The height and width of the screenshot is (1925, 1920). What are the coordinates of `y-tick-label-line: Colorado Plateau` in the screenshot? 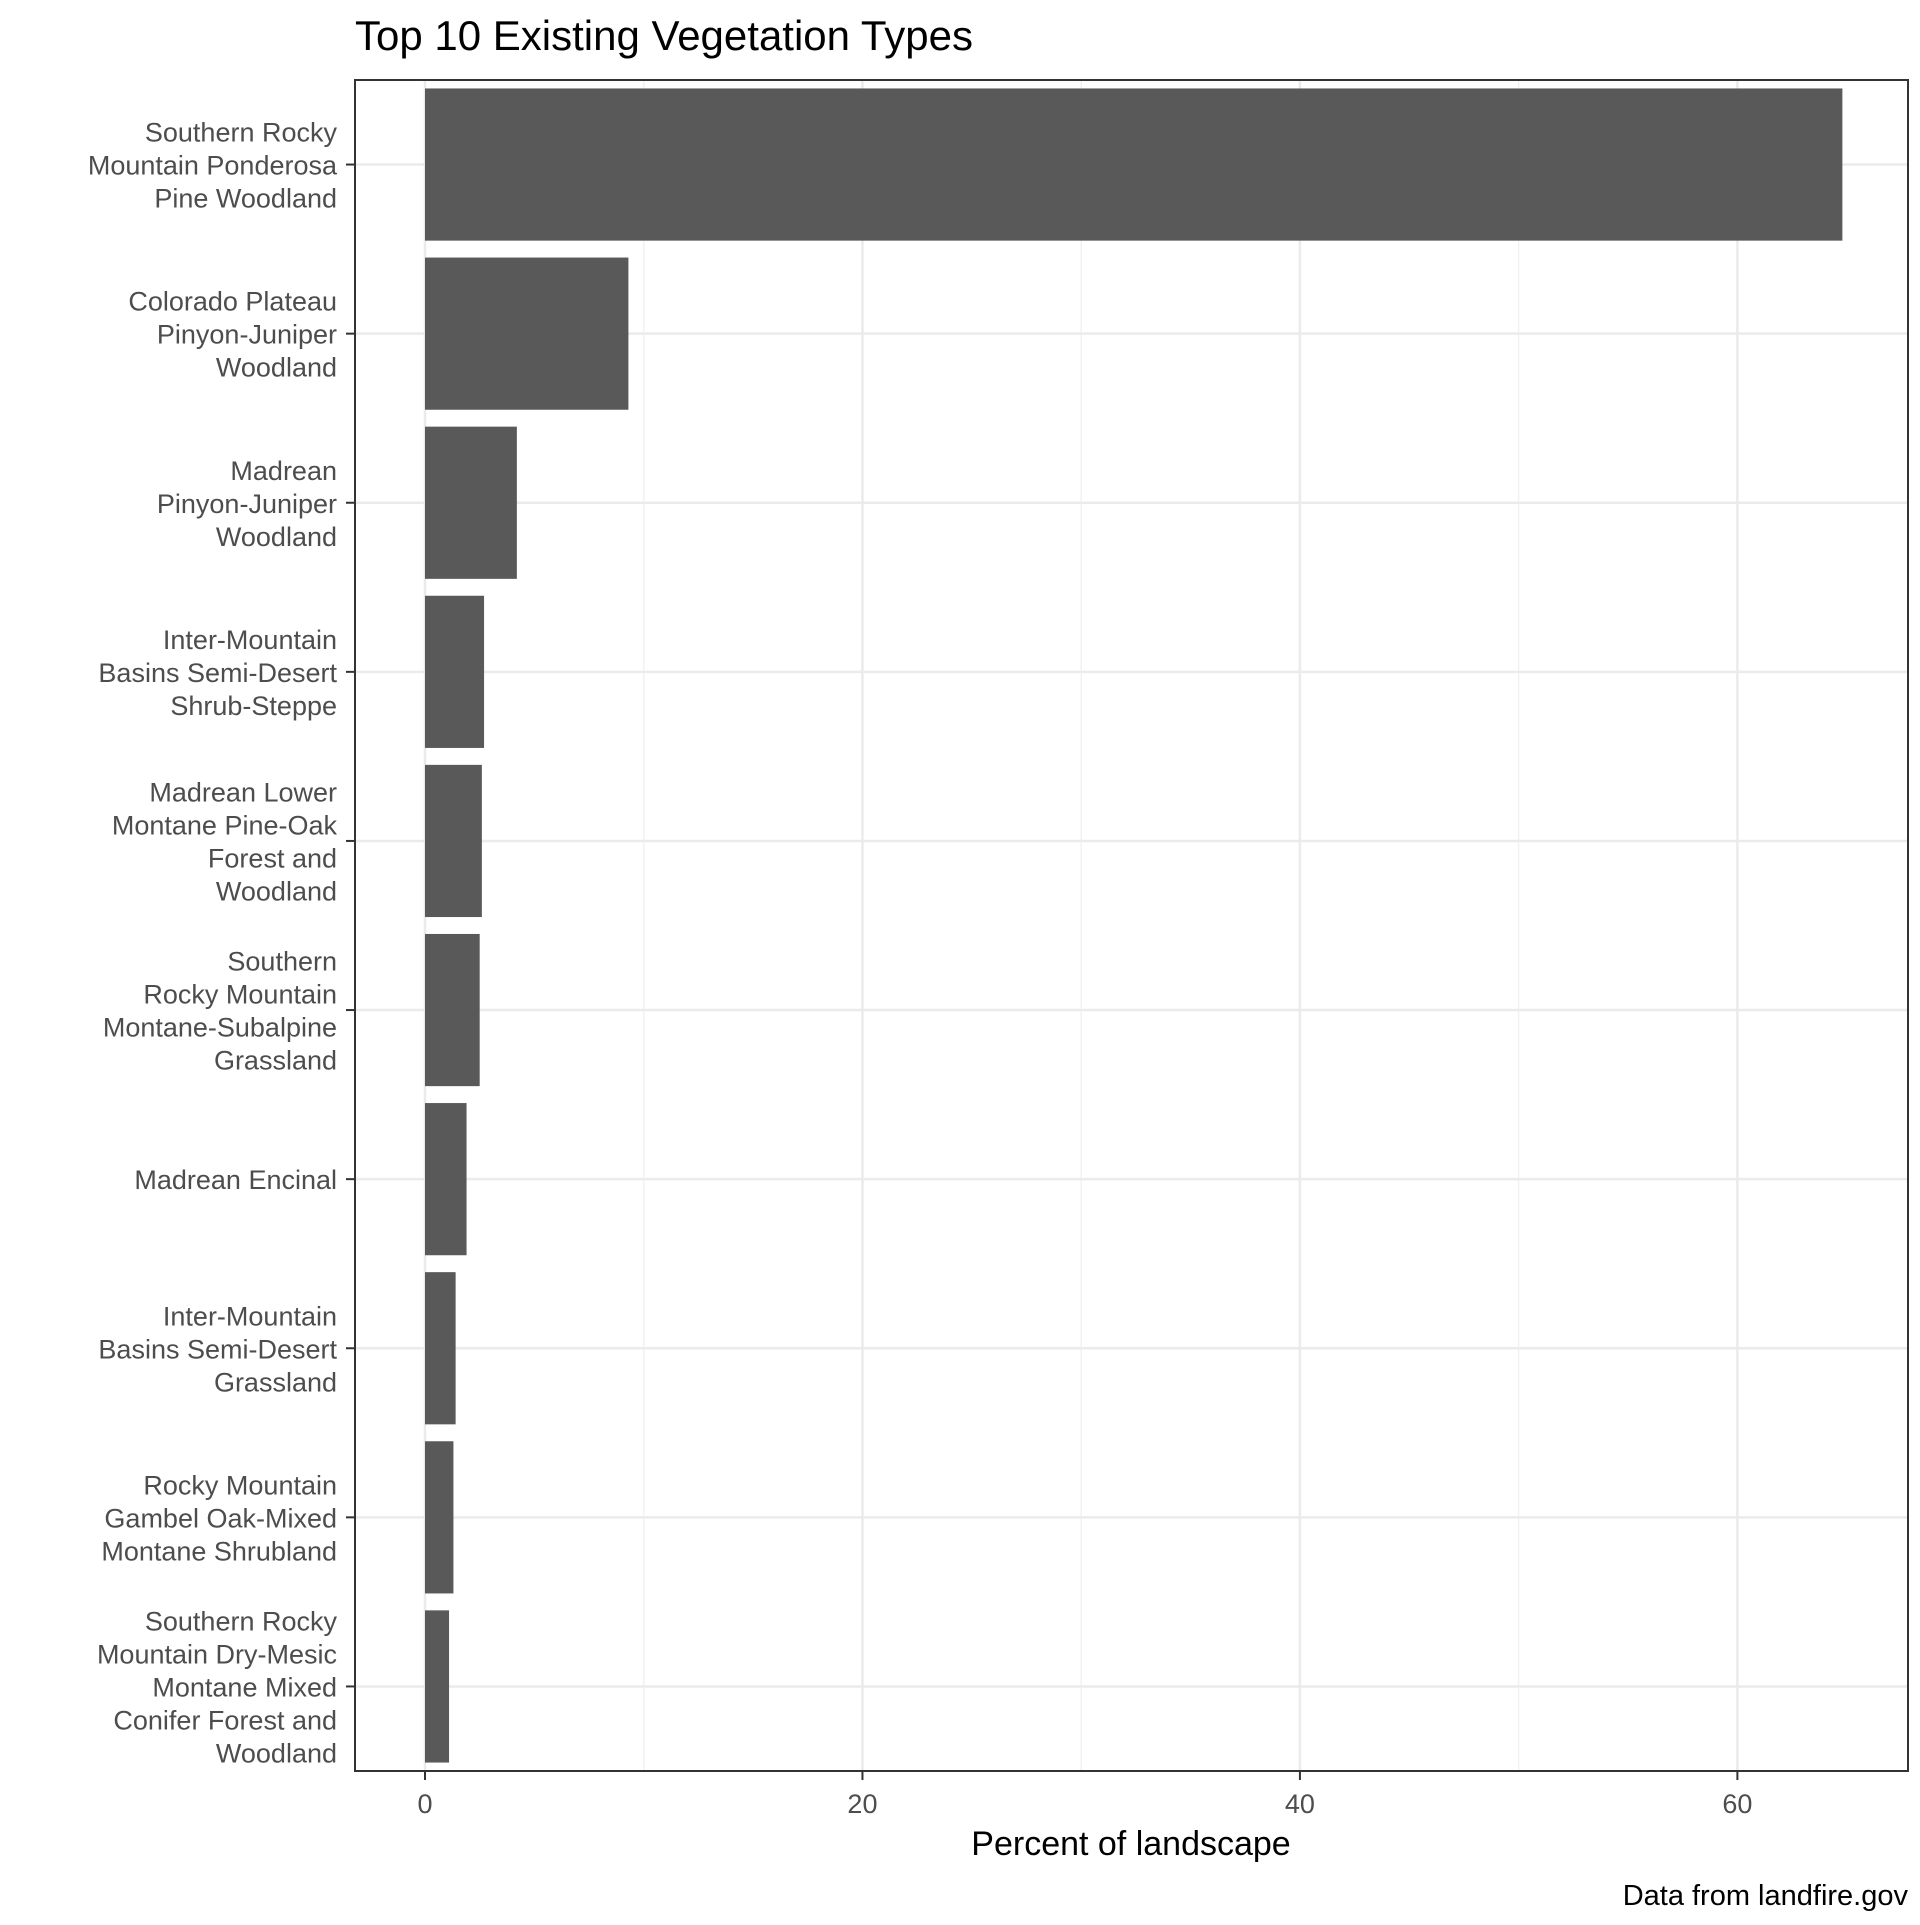 It's located at (232, 302).